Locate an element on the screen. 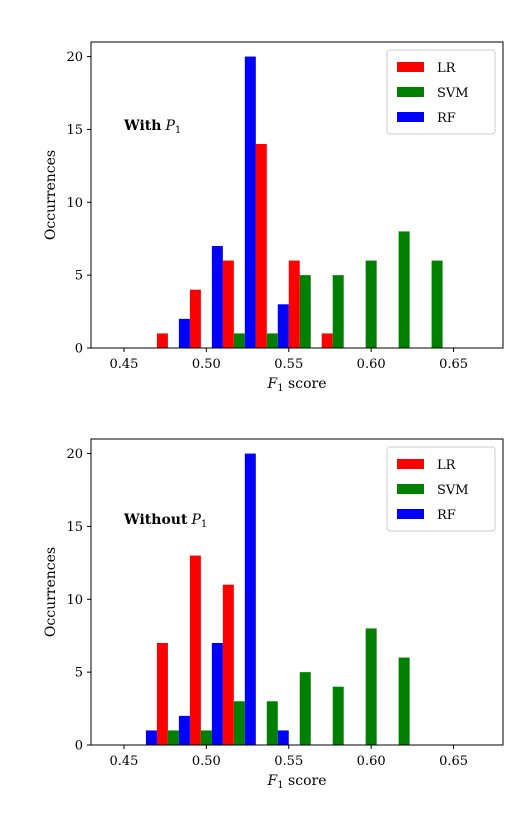 This screenshot has height=829, width=512. bar-lr-0.53 is located at coordinates (261, 246).